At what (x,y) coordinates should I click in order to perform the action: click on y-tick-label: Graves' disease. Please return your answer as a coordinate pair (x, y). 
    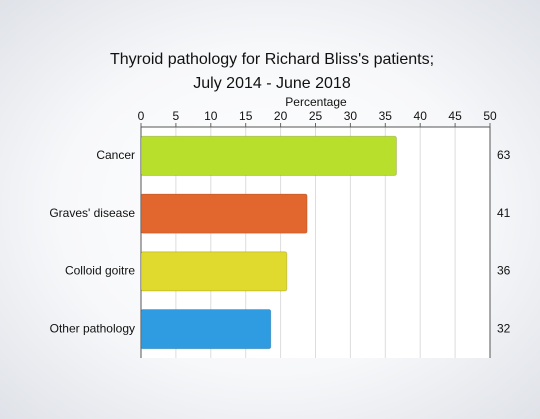
    Looking at the image, I should click on (92, 213).